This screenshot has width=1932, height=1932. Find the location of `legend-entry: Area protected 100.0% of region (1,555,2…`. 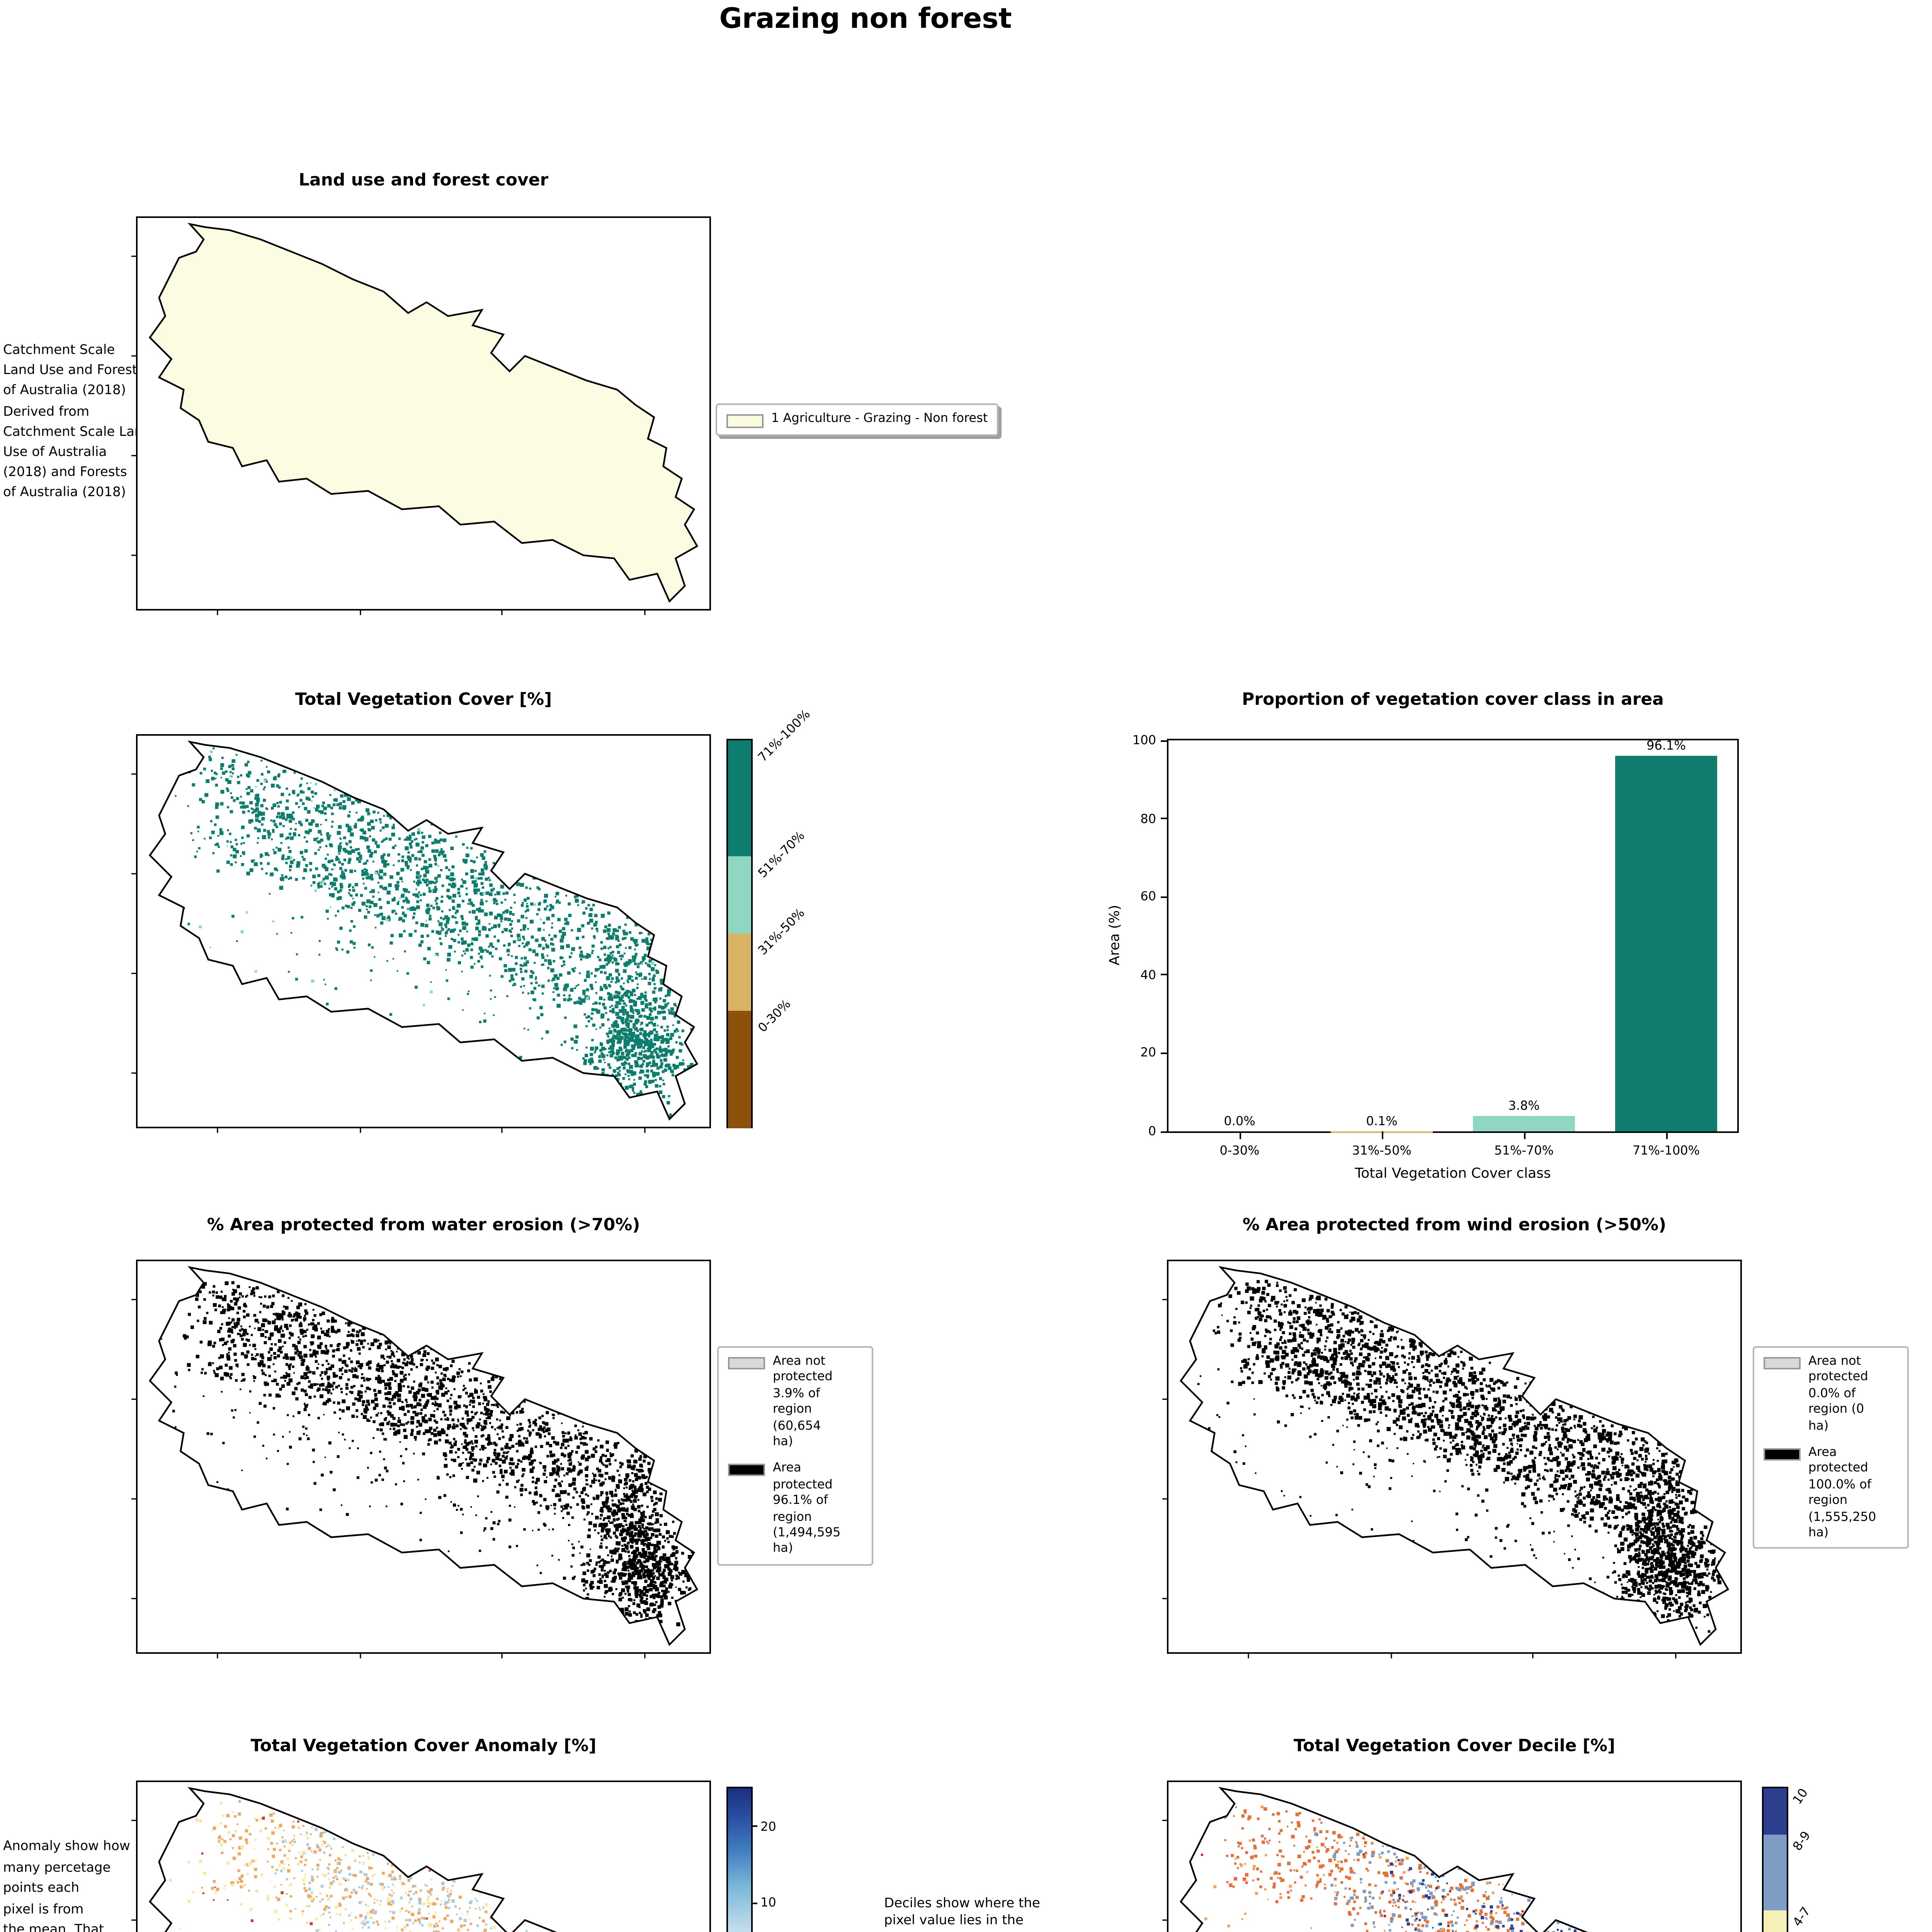

legend-entry: Area protected 100.0% of region (1,555,2… is located at coordinates (1831, 1493).